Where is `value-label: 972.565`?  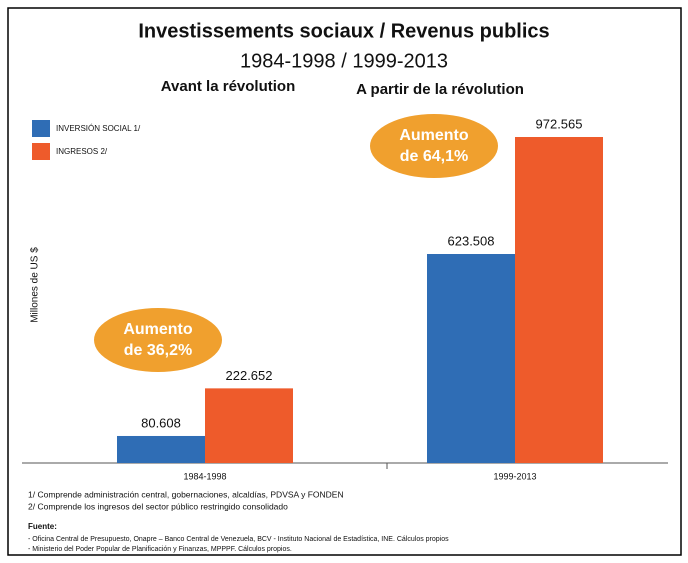 value-label: 972.565 is located at coordinates (559, 123).